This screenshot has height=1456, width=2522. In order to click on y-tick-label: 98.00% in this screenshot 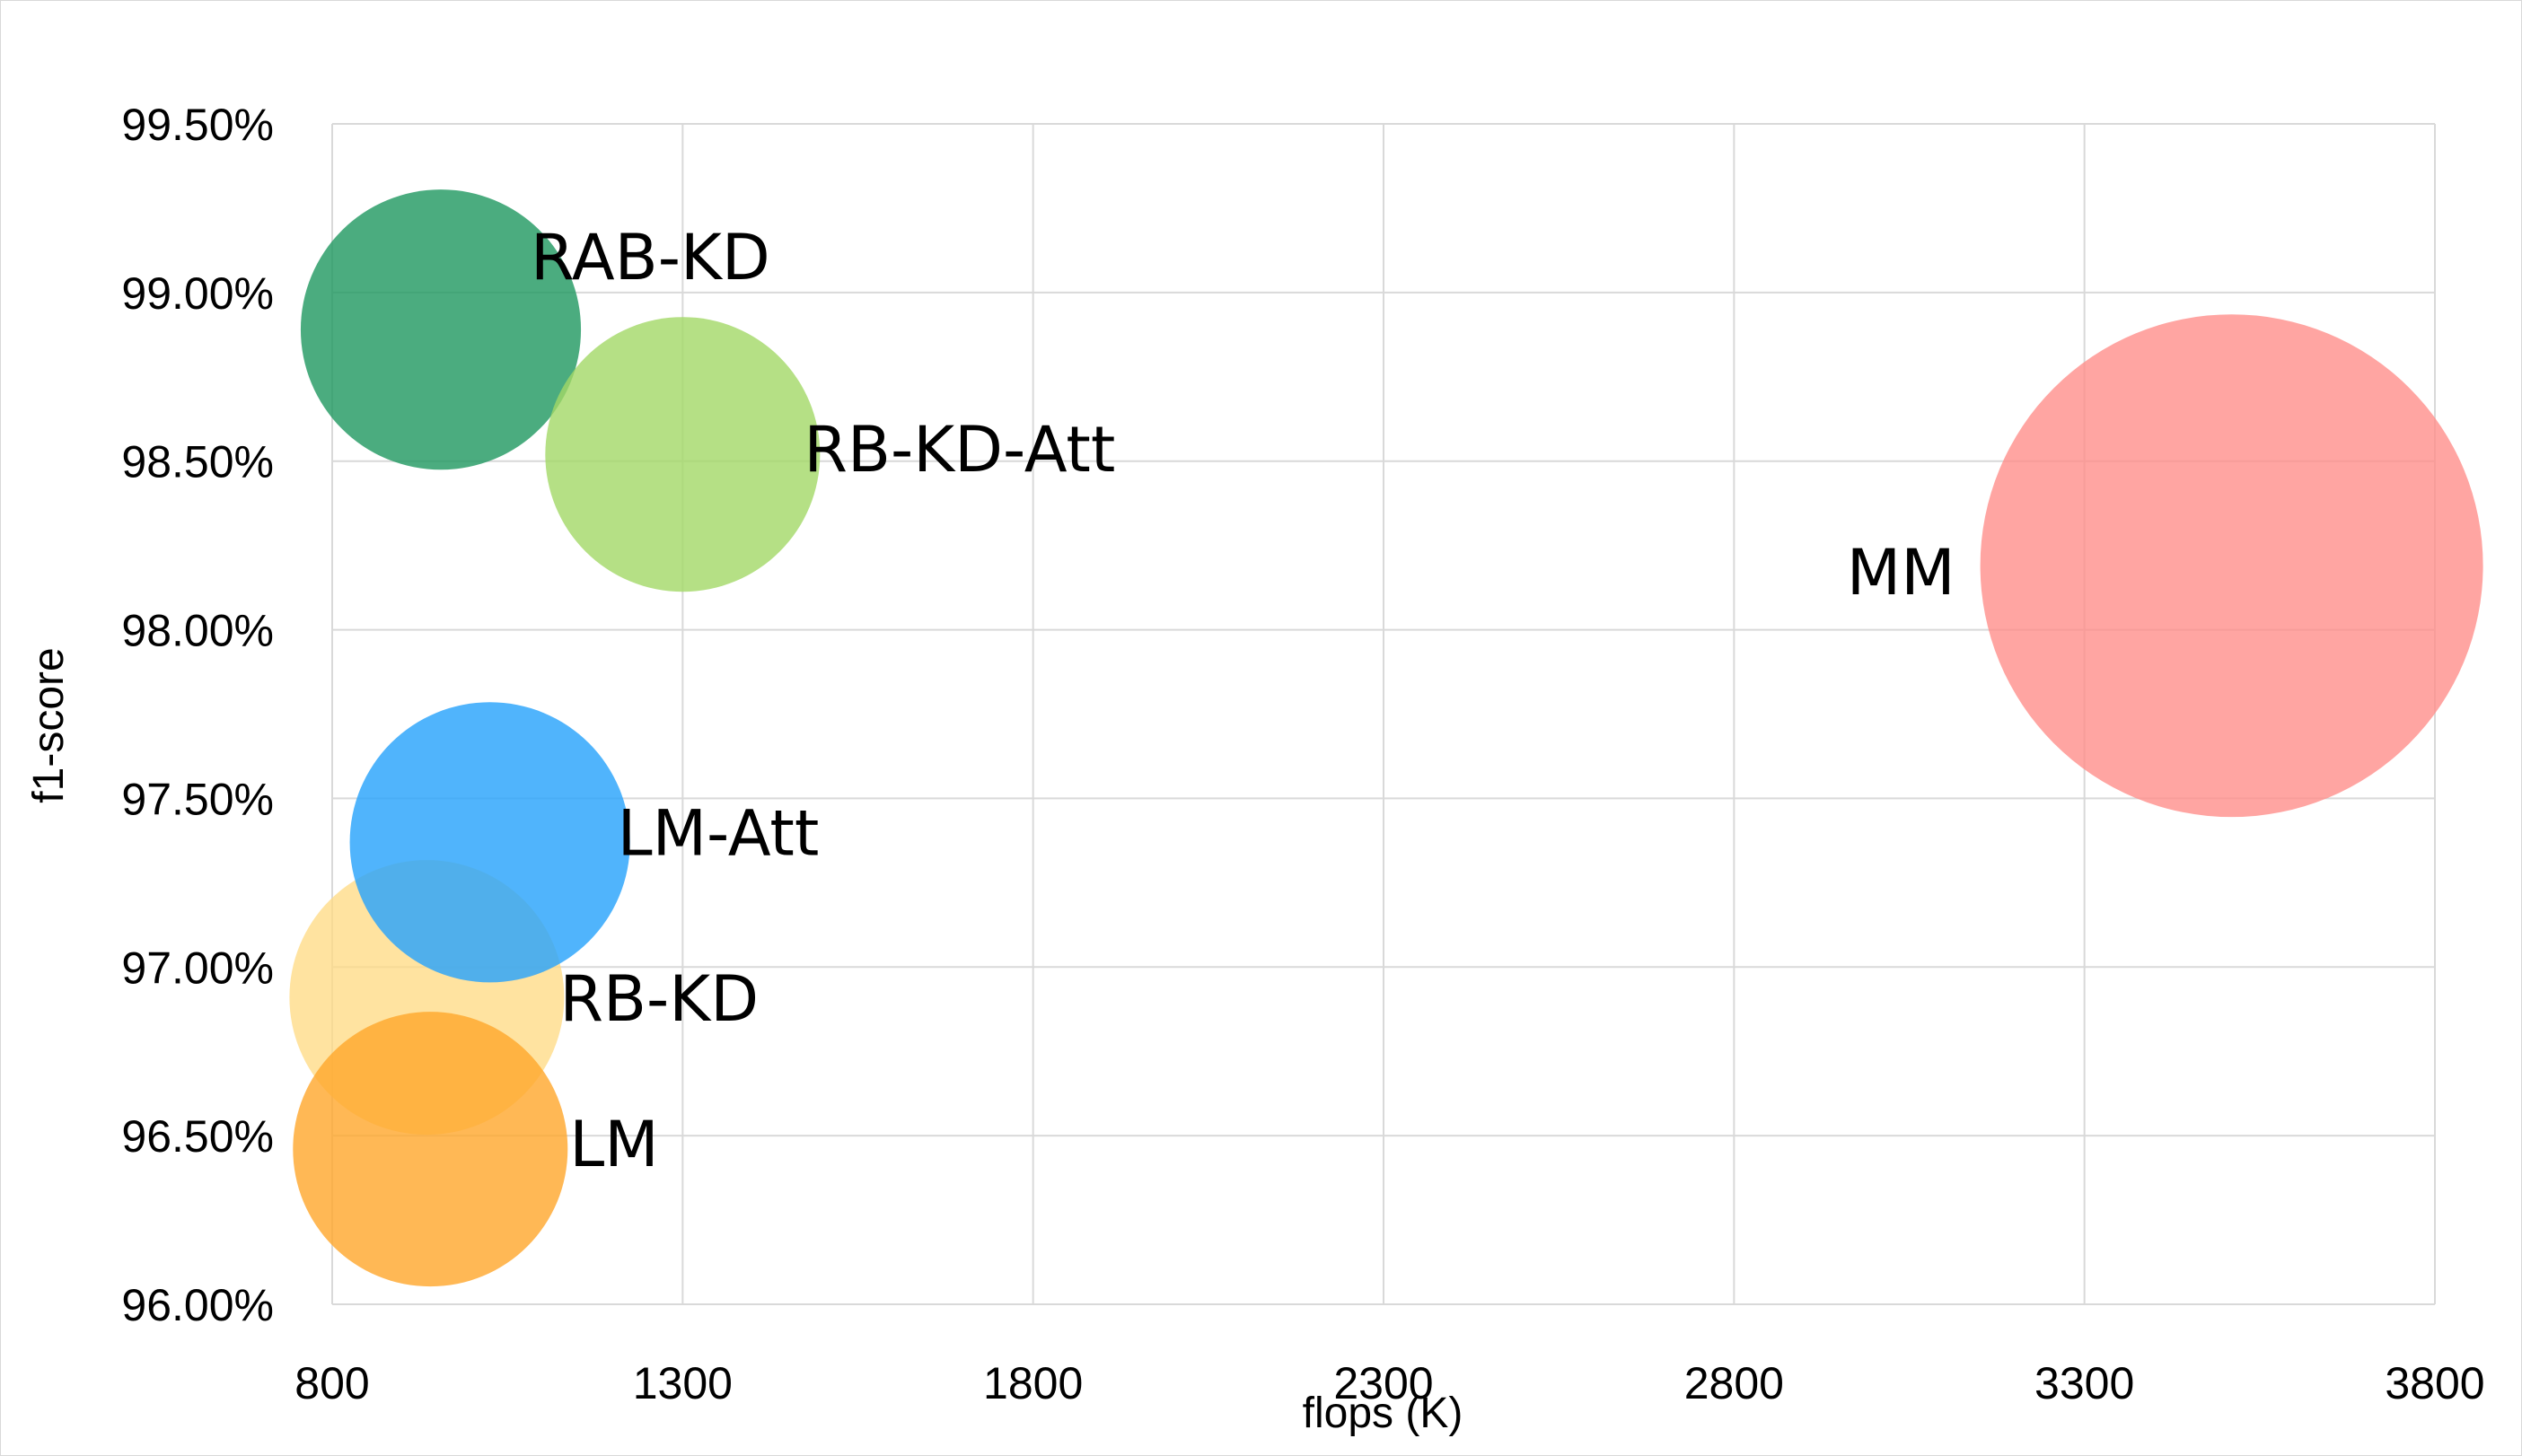, I will do `click(198, 631)`.